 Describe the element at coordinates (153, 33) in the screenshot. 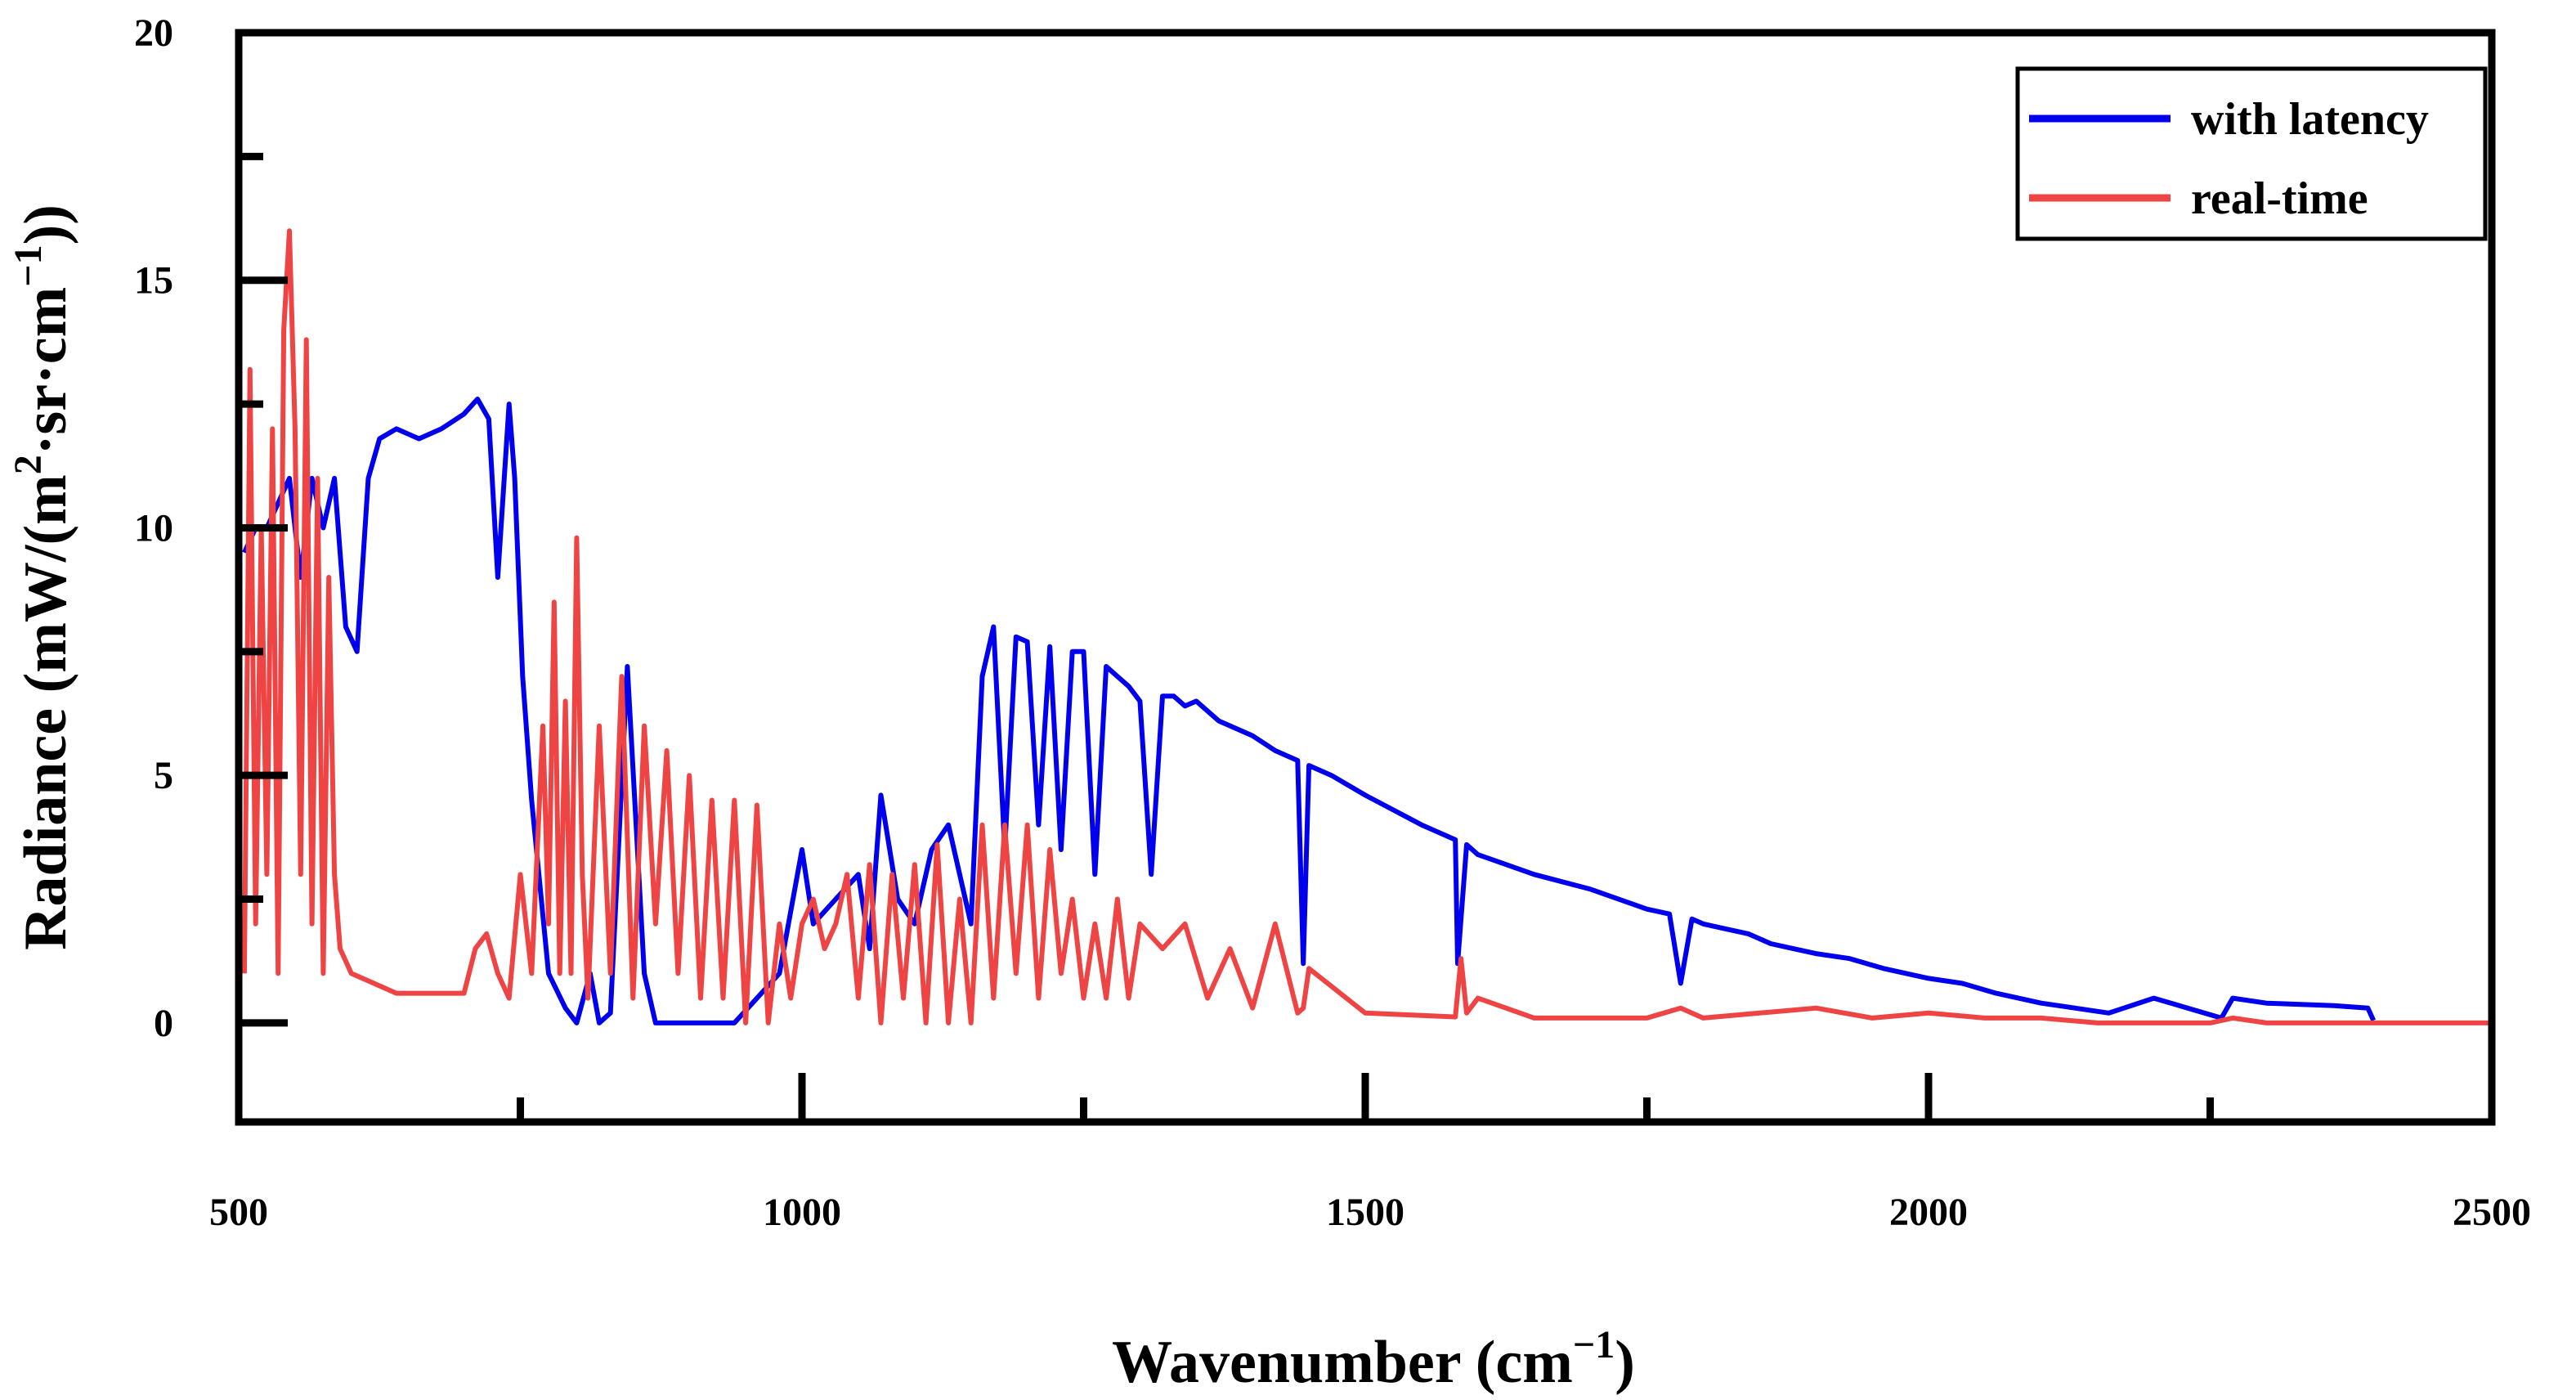

I see `y-tick-label-20: 20` at that location.